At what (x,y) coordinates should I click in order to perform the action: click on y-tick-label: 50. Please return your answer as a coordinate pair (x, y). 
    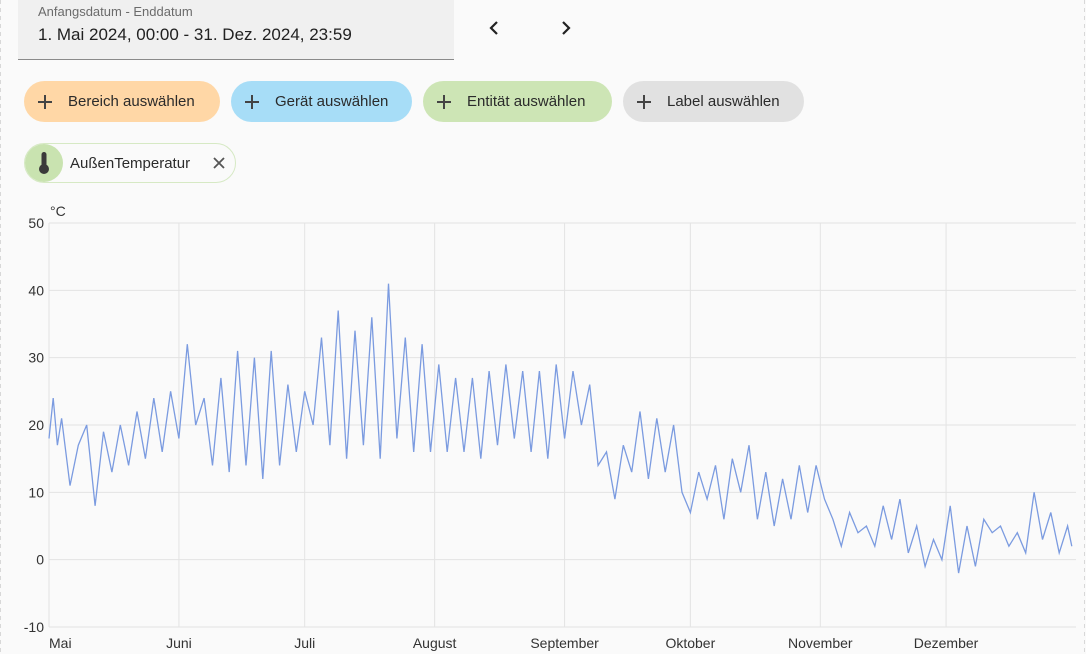
    Looking at the image, I should click on (36, 223).